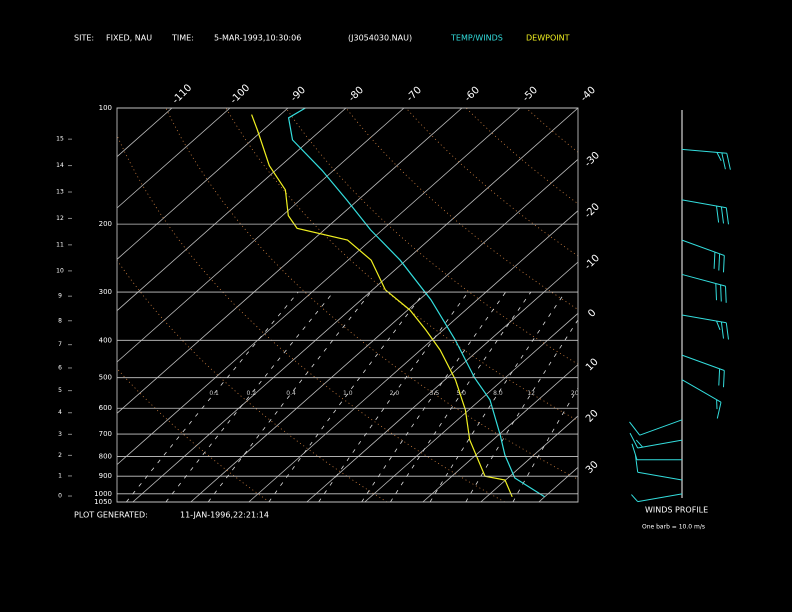 This screenshot has width=792, height=612. I want to click on mixing-ratio-label: 1.0, so click(348, 393).